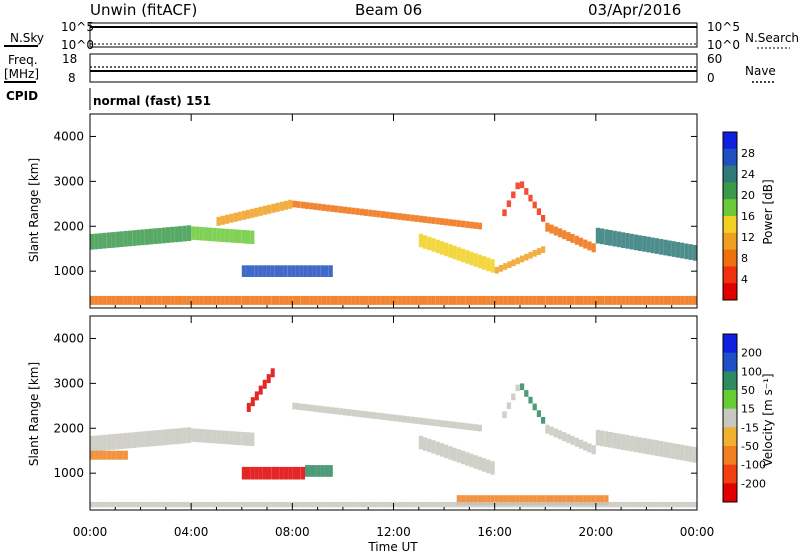 The width and height of the screenshot is (800, 554). I want to click on velocity-ytick-label: 1000, so click(68, 473).